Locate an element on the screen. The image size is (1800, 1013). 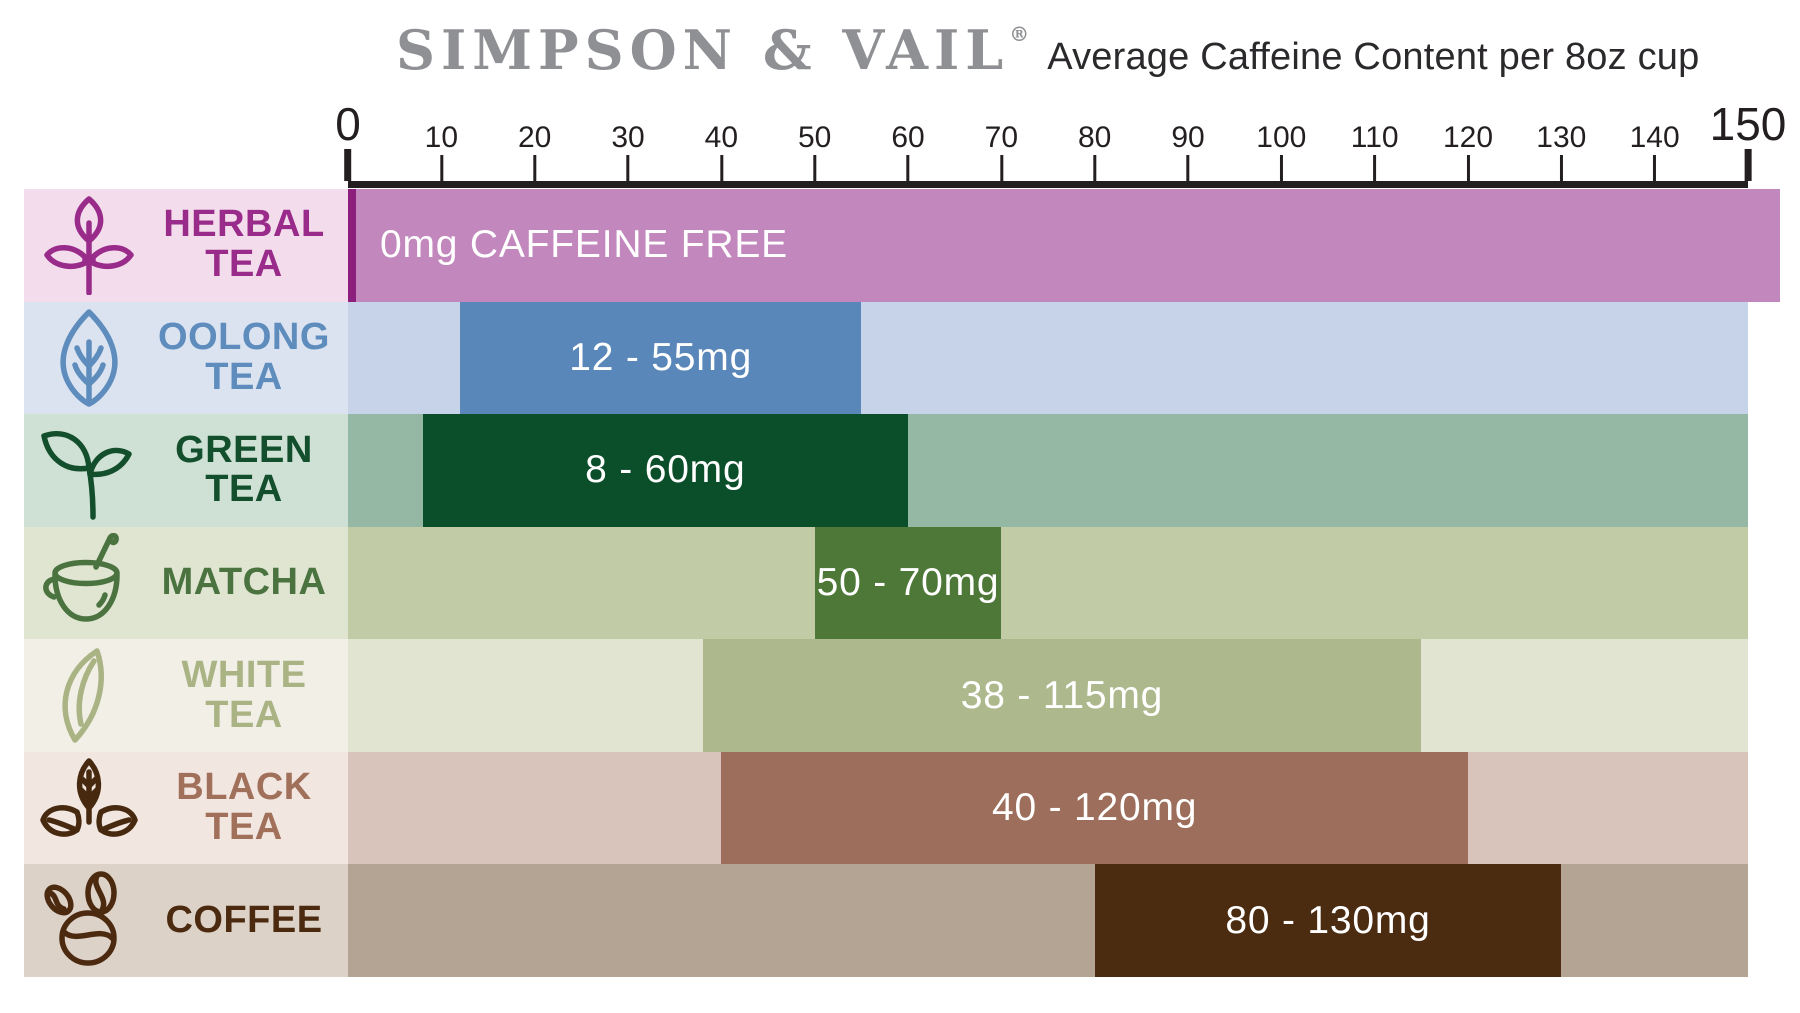
axis-tick-label: 110 is located at coordinates (1374, 137).